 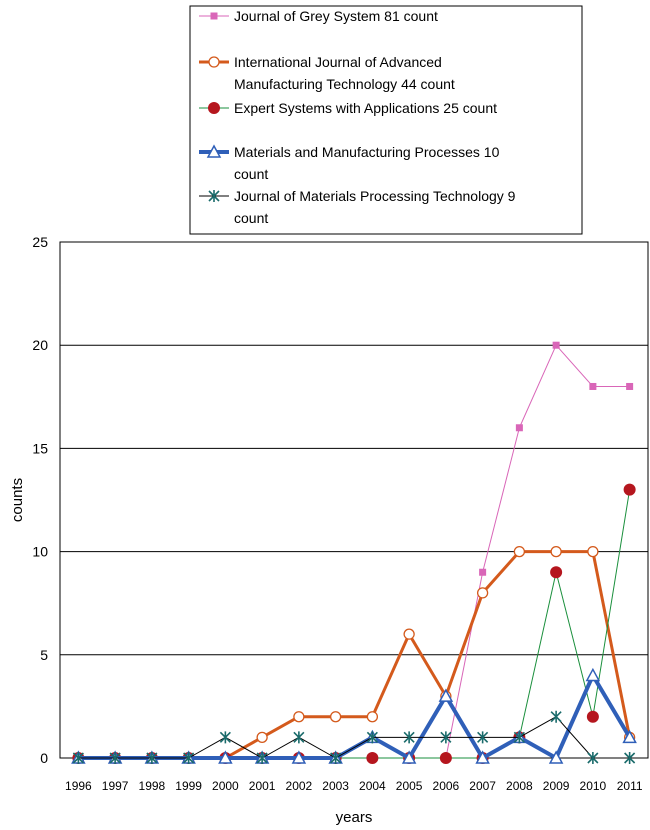 I want to click on x-tick-label: 2010, so click(x=593, y=786).